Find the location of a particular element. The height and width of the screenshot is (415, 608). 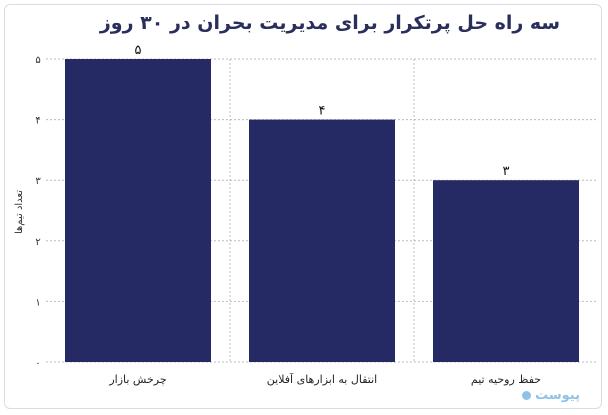

category-label: حفظ روحیه تیم is located at coordinates (506, 379).